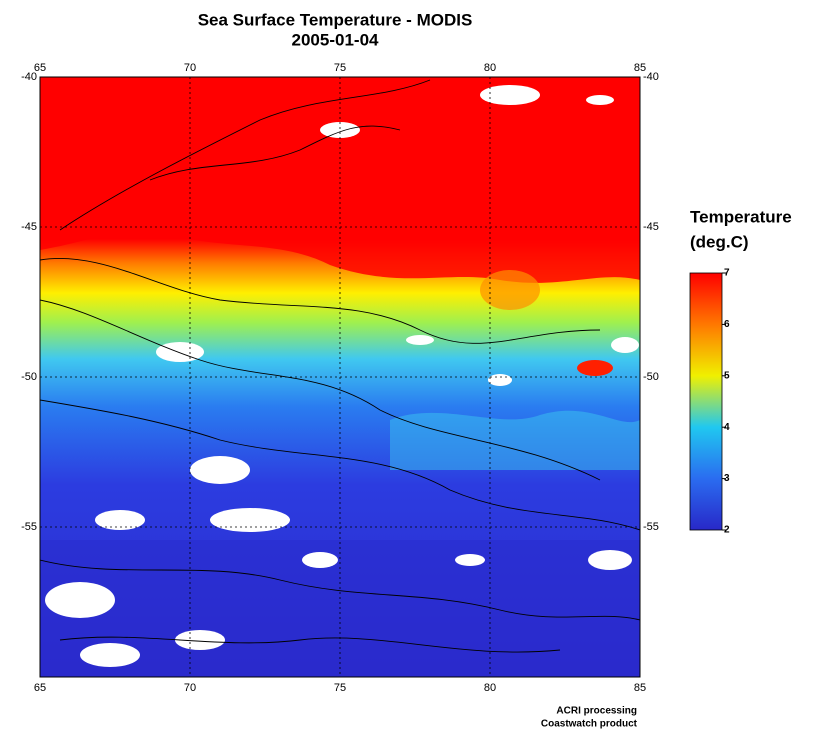 The height and width of the screenshot is (743, 822). Describe the element at coordinates (719, 241) in the screenshot. I see `colorbar-title: (deg.C)` at that location.